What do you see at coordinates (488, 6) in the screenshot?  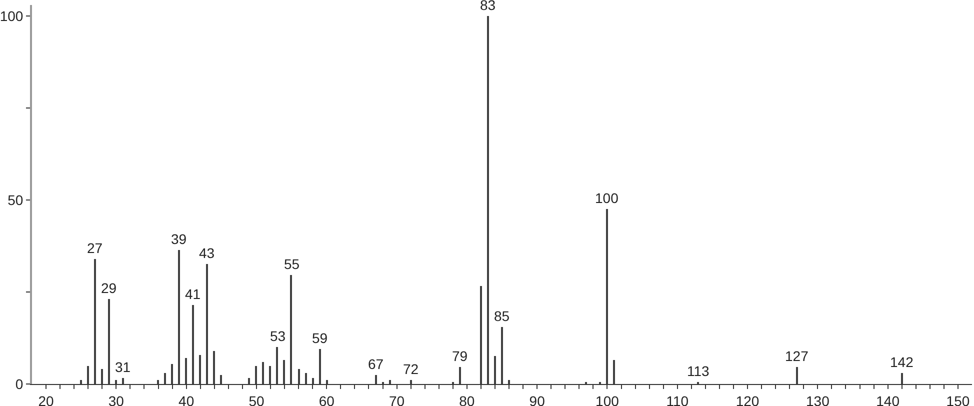 I see `annotation: 83` at bounding box center [488, 6].